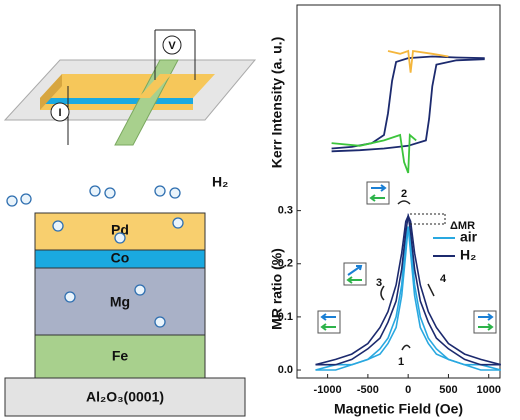  What do you see at coordinates (95, 256) in the screenshot?
I see `h2-bubbles` at bounding box center [95, 256].